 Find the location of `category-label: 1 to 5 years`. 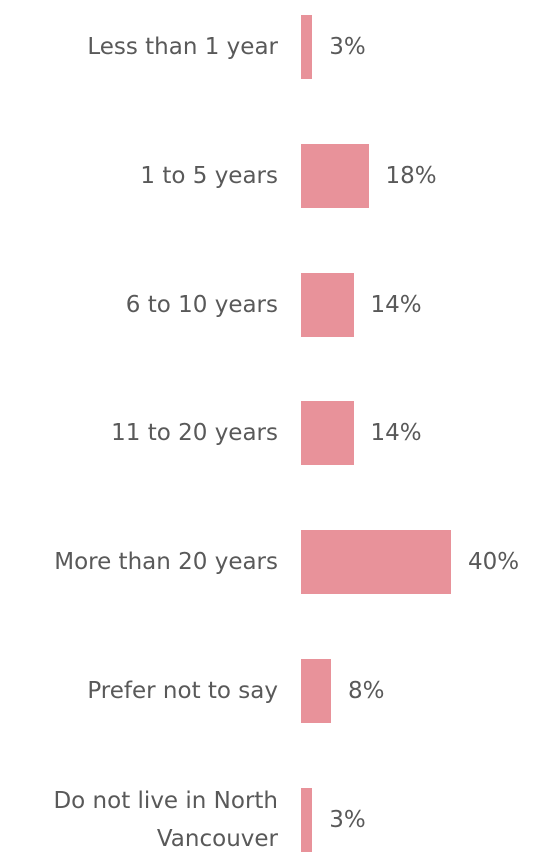

category-label: 1 to 5 years is located at coordinates (209, 175).